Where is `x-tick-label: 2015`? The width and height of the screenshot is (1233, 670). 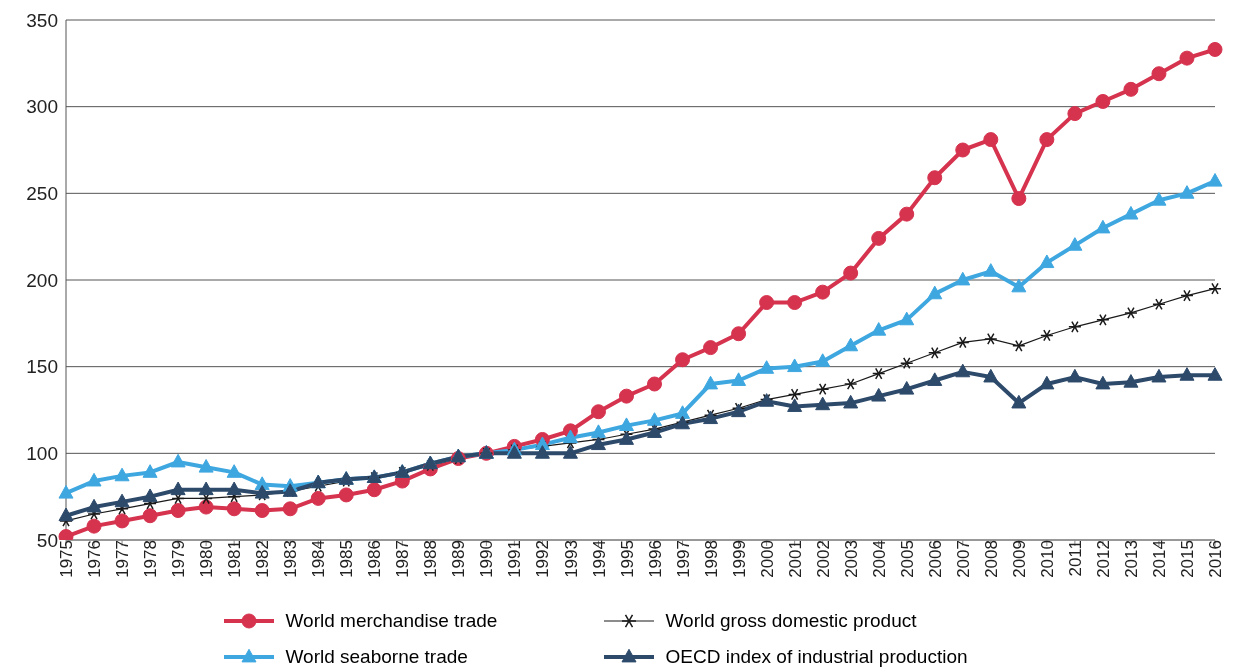 x-tick-label: 2015 is located at coordinates (1188, 559).